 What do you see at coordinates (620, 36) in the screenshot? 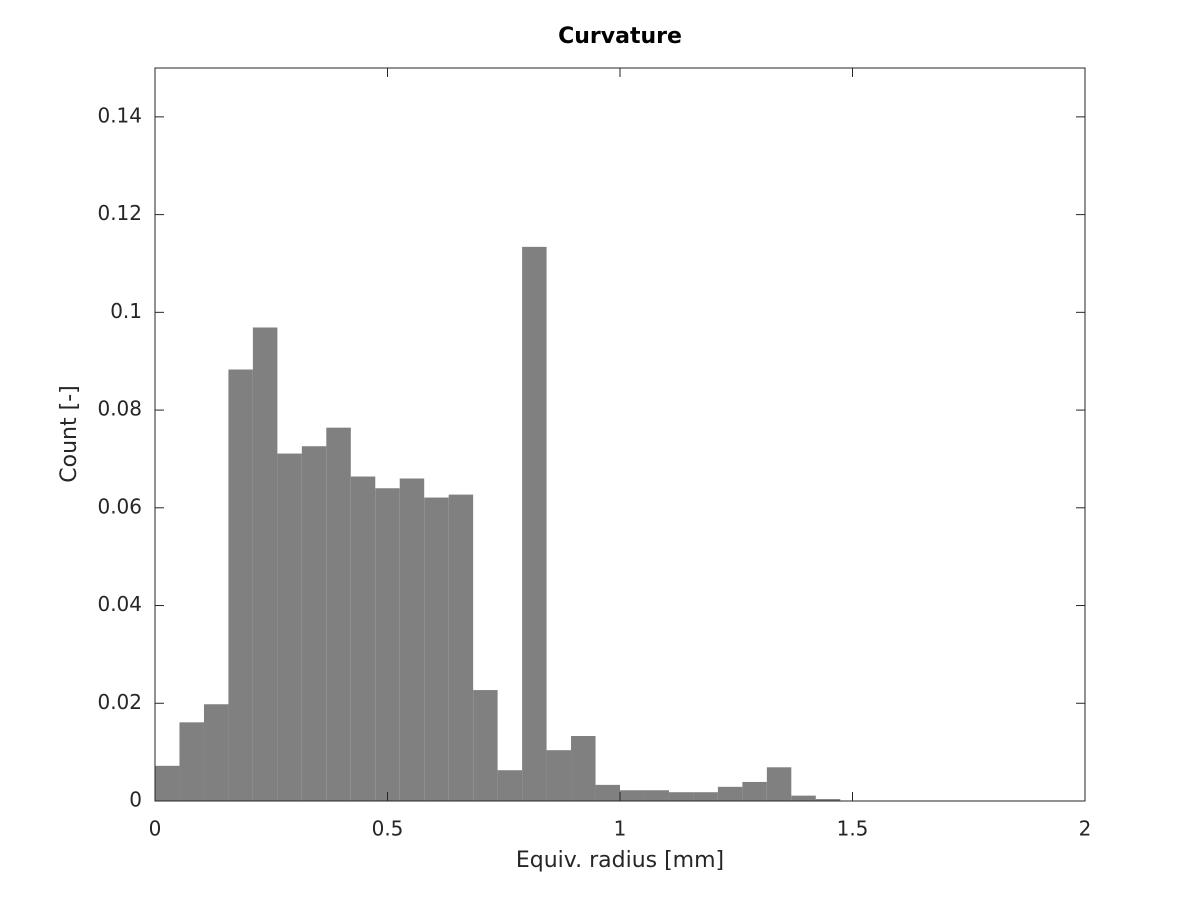
I see `chart-title: Curvature` at bounding box center [620, 36].